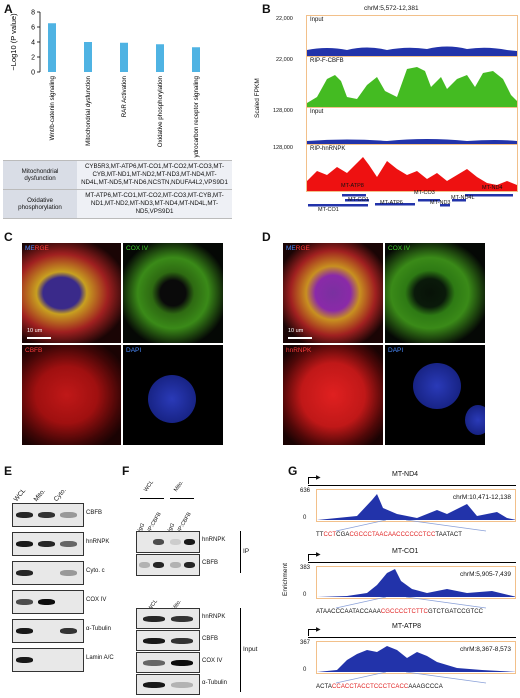  What do you see at coordinates (305, 670) in the screenshot?
I see `y-min-label: 0` at bounding box center [305, 670].